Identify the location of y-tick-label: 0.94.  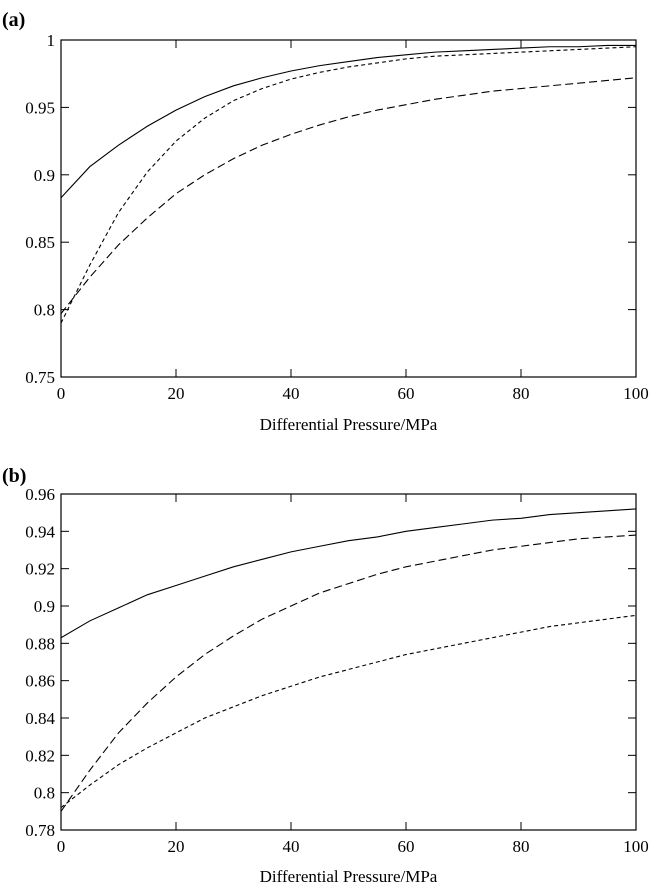
(40, 531).